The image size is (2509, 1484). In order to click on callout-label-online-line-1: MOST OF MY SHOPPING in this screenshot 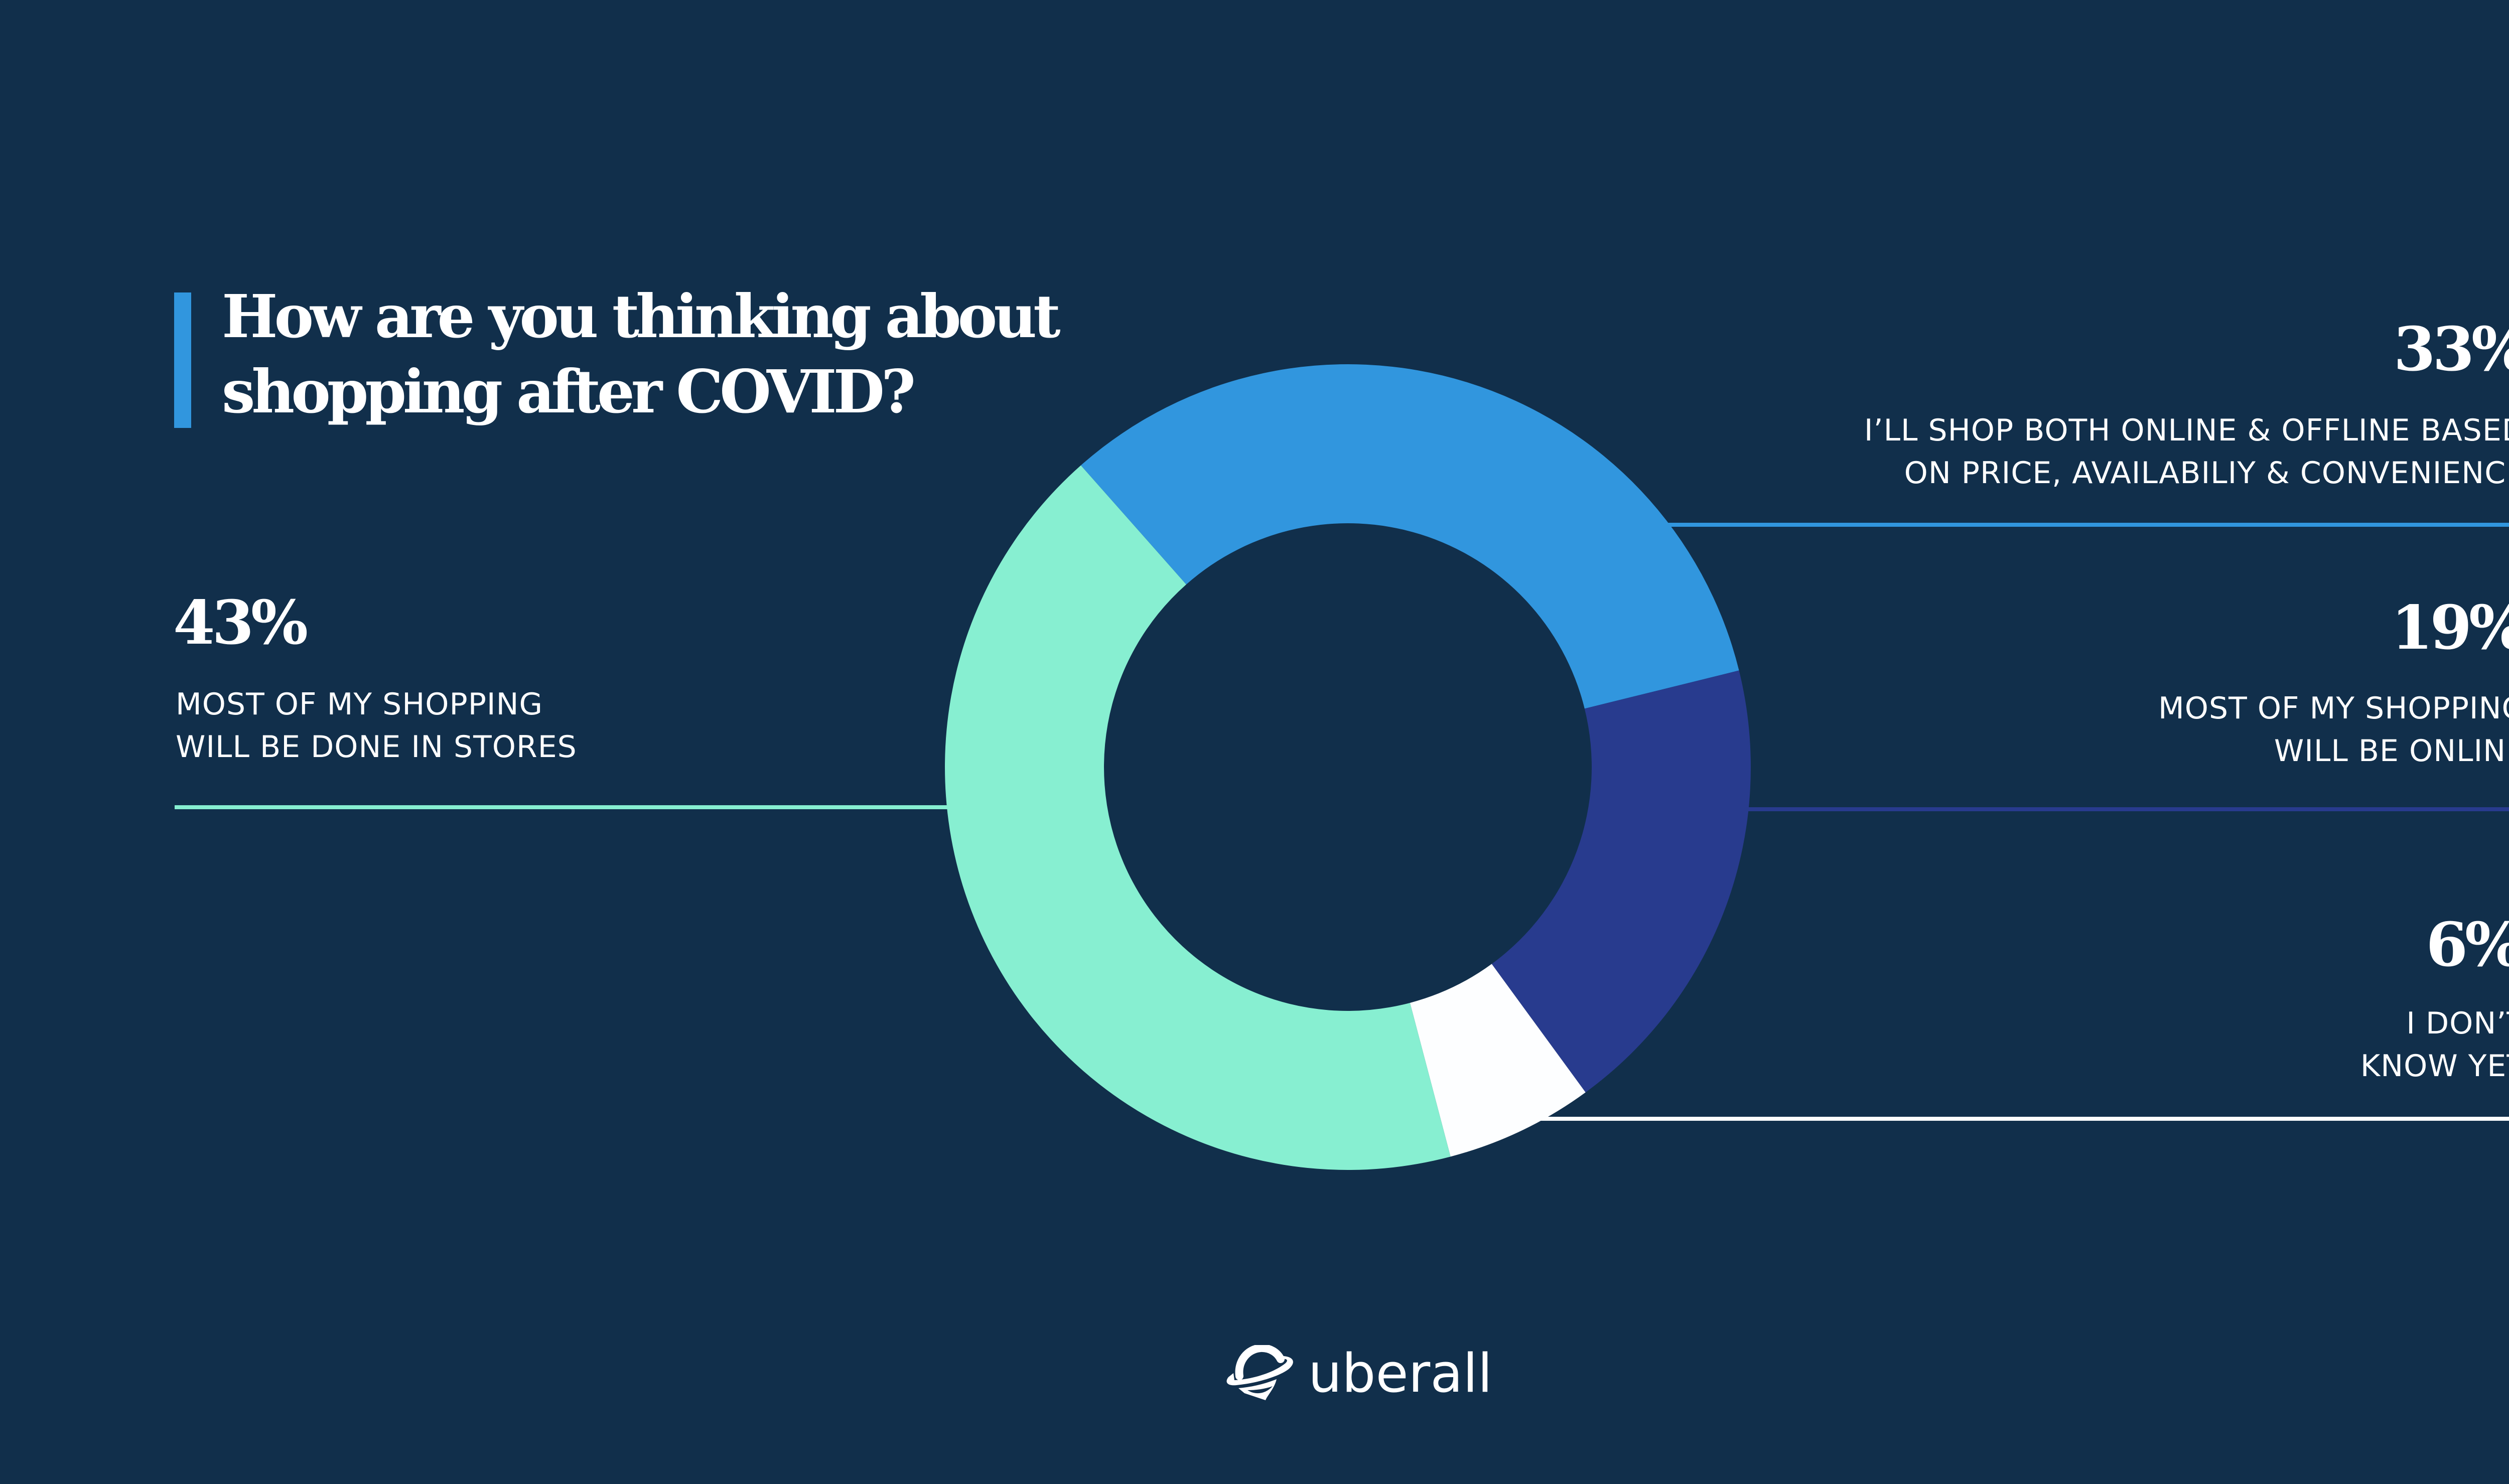, I will do `click(2334, 708)`.